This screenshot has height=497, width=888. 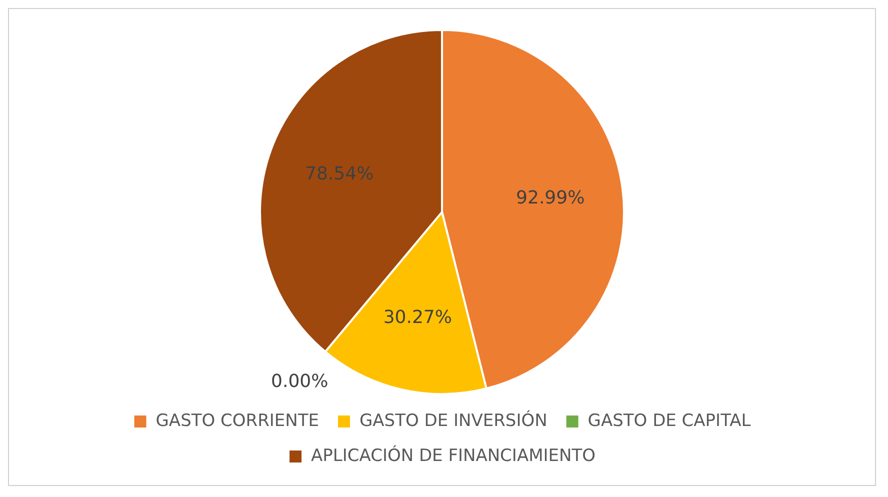 I want to click on legend-label: APLICACIÓN DE FINANCIAMIENTO, so click(x=453, y=455).